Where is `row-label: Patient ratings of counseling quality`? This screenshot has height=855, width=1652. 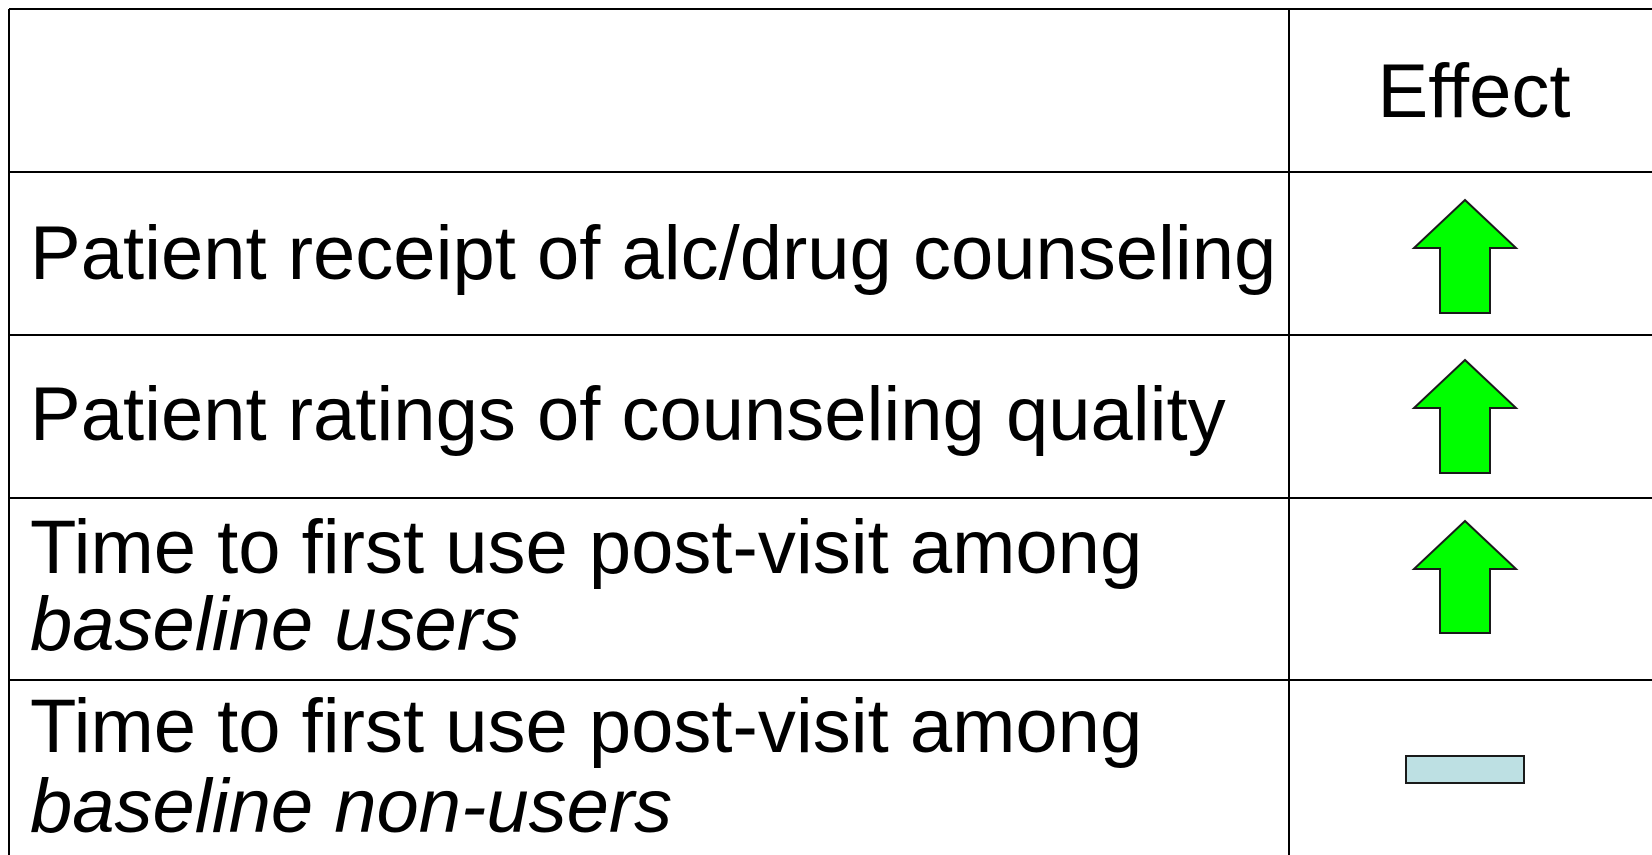 row-label: Patient ratings of counseling quality is located at coordinates (628, 414).